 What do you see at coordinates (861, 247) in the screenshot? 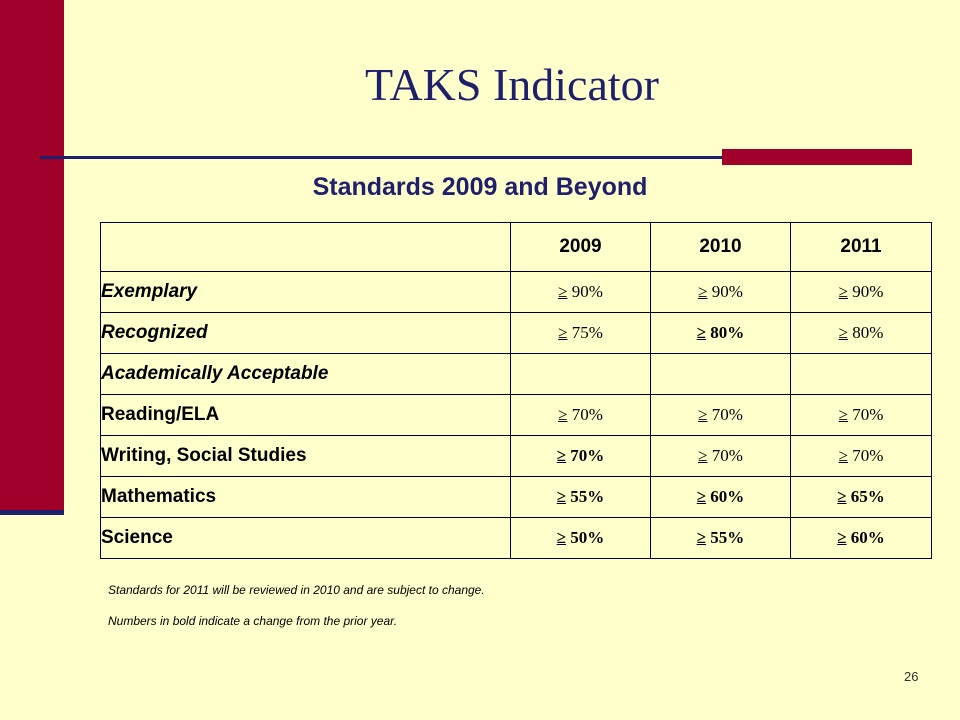
I see `table-header-2011: 2011` at bounding box center [861, 247].